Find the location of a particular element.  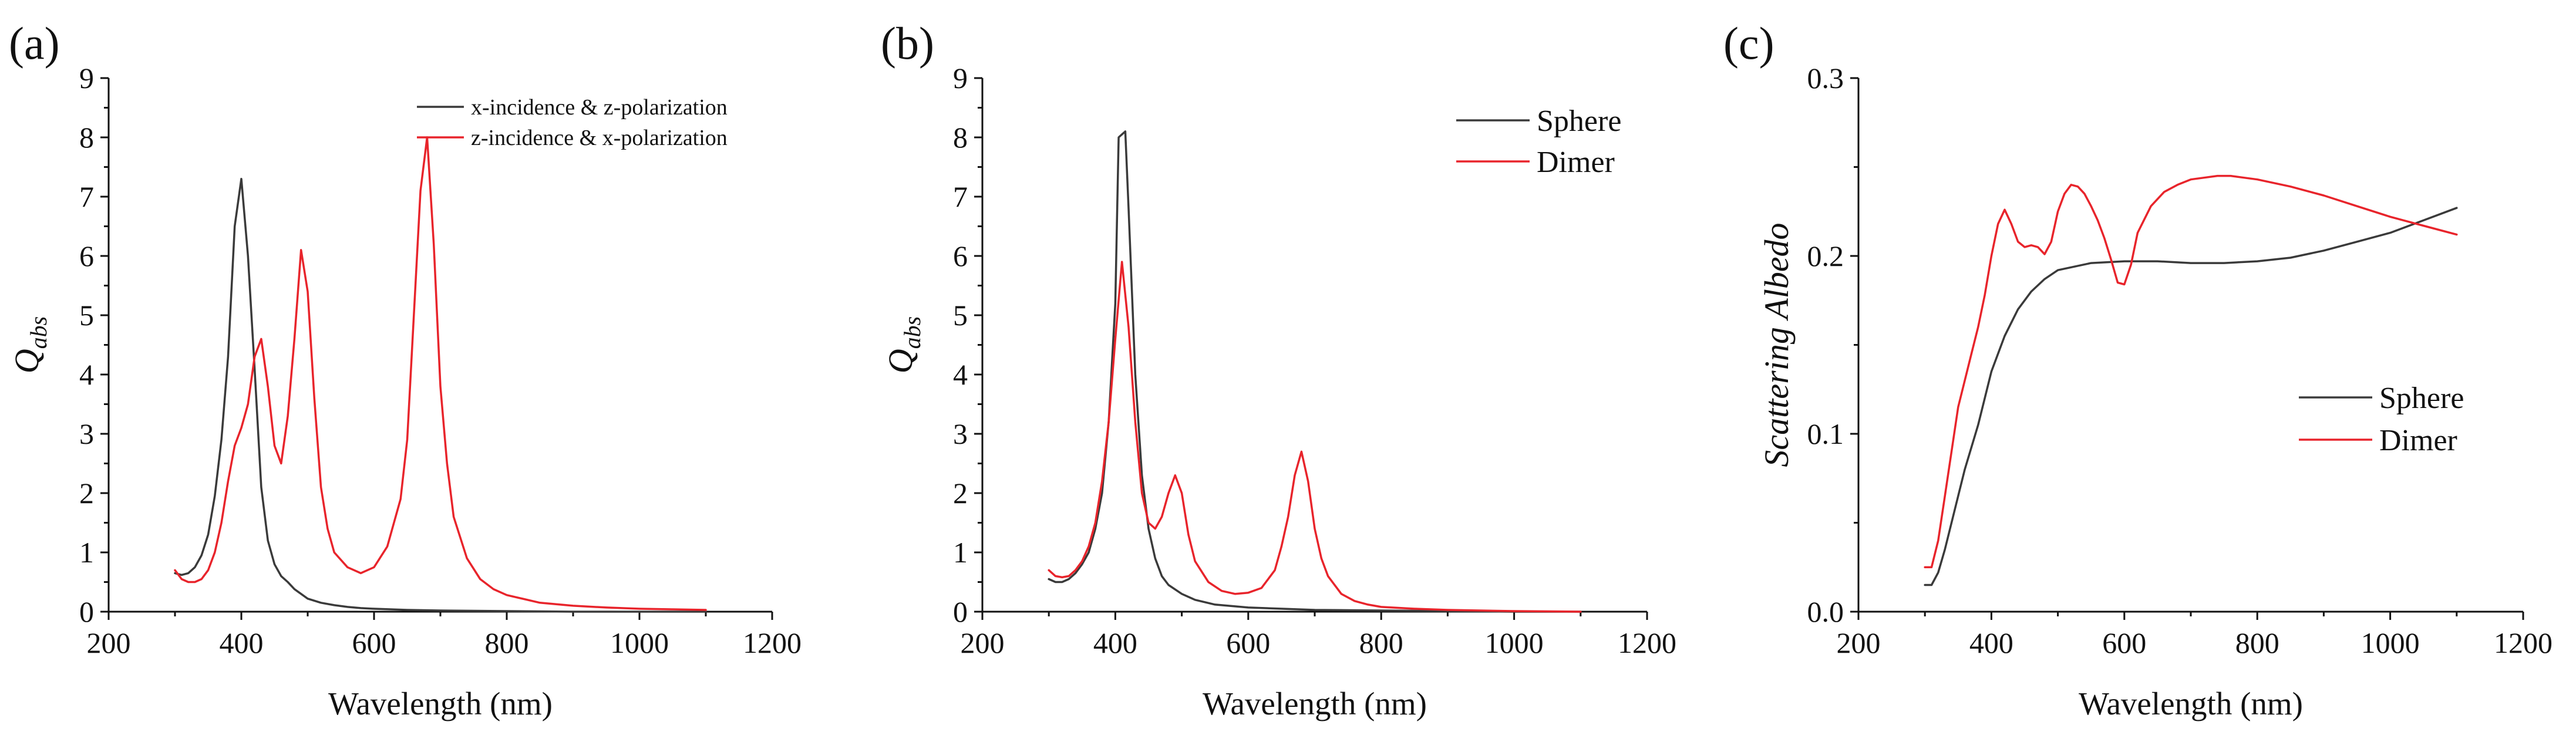

legend-label: z-incidence & x-polarization is located at coordinates (599, 138).